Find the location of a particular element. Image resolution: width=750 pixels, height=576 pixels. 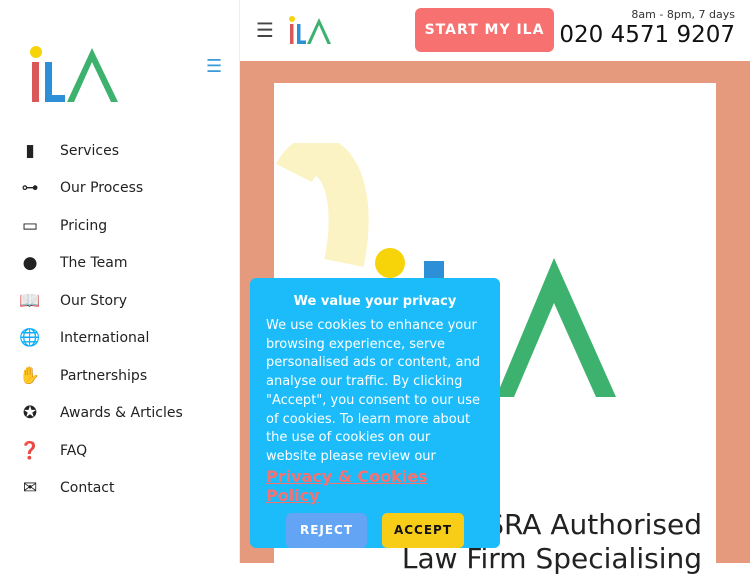

opening-hours: 8am - 8pm, 7 days is located at coordinates (683, 14).